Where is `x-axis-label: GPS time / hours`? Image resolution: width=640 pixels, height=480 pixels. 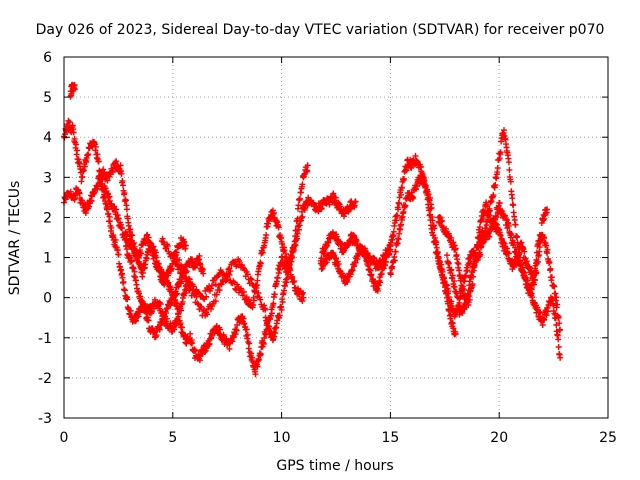 x-axis-label: GPS time / hours is located at coordinates (334, 466).